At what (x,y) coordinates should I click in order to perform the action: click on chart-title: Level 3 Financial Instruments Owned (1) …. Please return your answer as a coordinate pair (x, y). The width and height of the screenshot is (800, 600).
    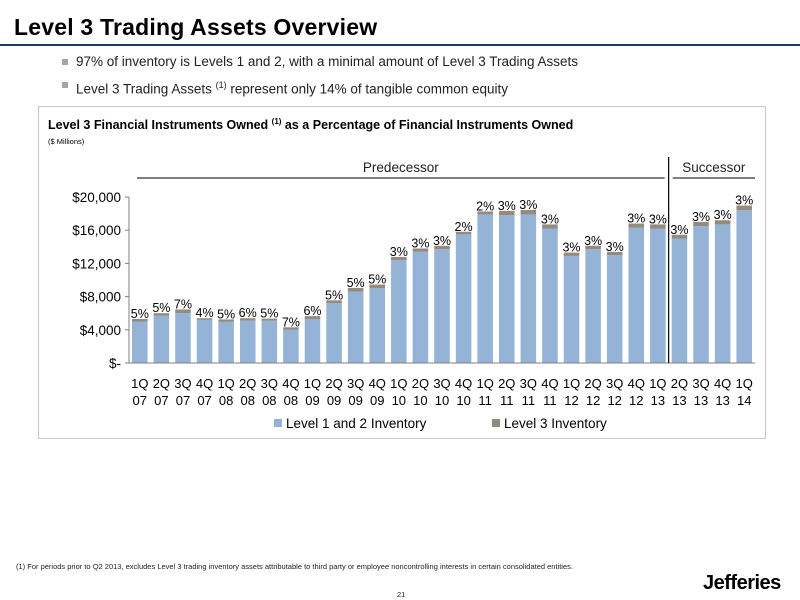
    Looking at the image, I should click on (310, 124).